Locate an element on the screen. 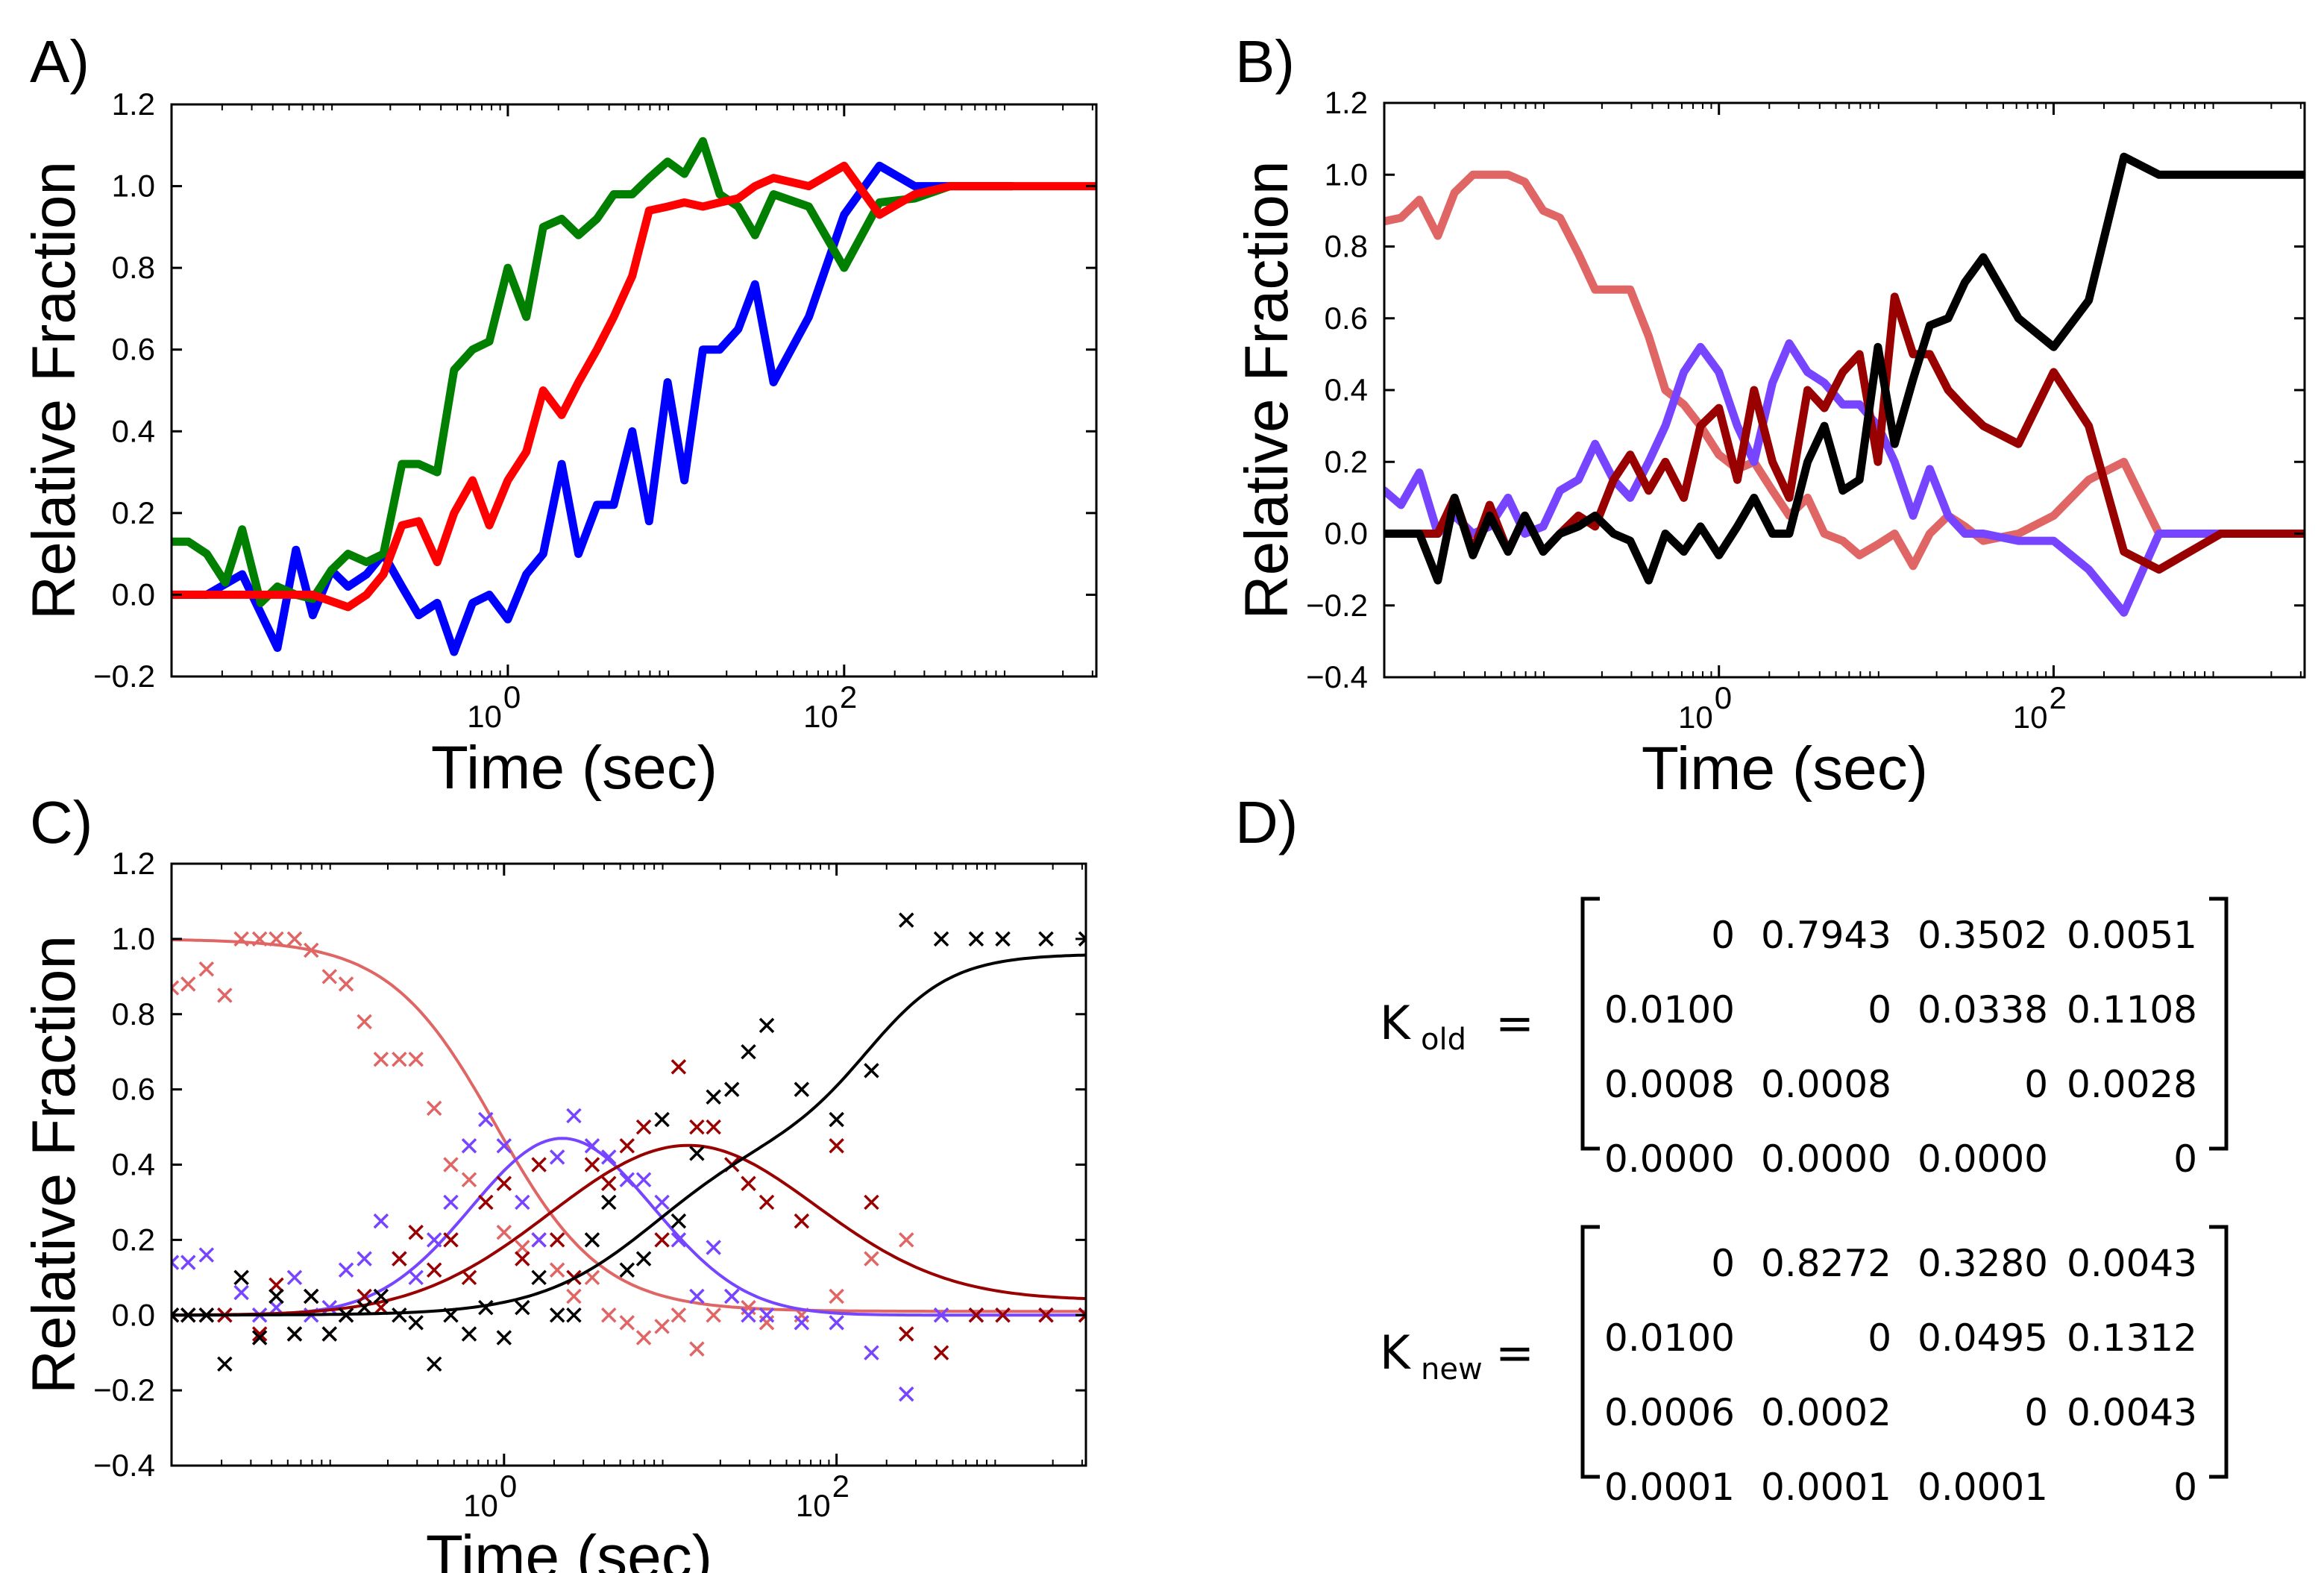  matrix-cell: 0.0006 is located at coordinates (1669, 1412).